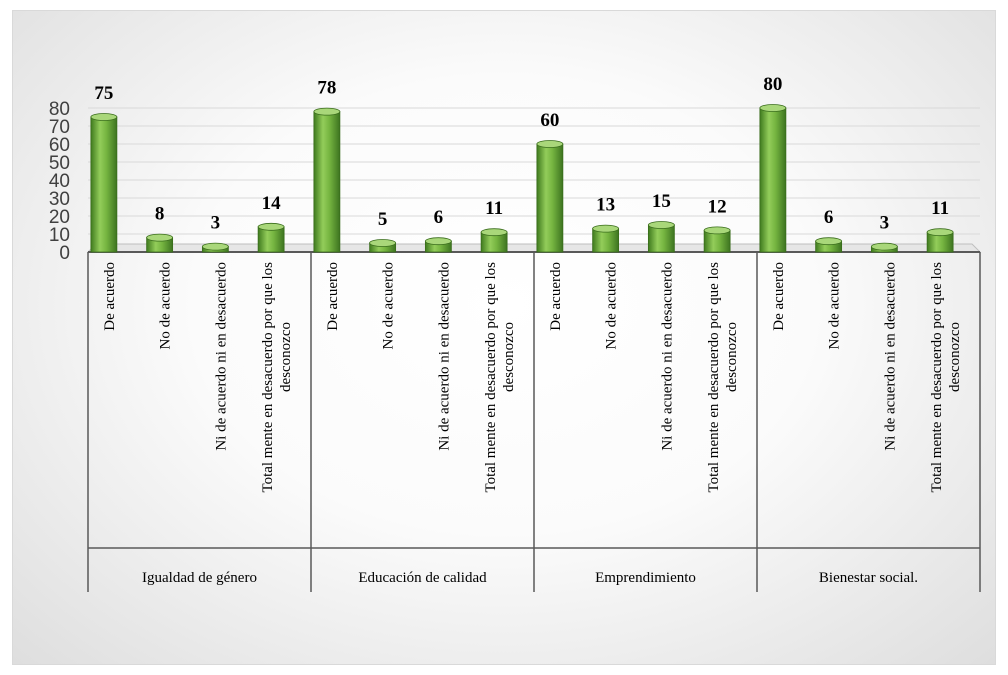 The width and height of the screenshot is (1008, 675). I want to click on y-tick-label: 10, so click(59, 235).